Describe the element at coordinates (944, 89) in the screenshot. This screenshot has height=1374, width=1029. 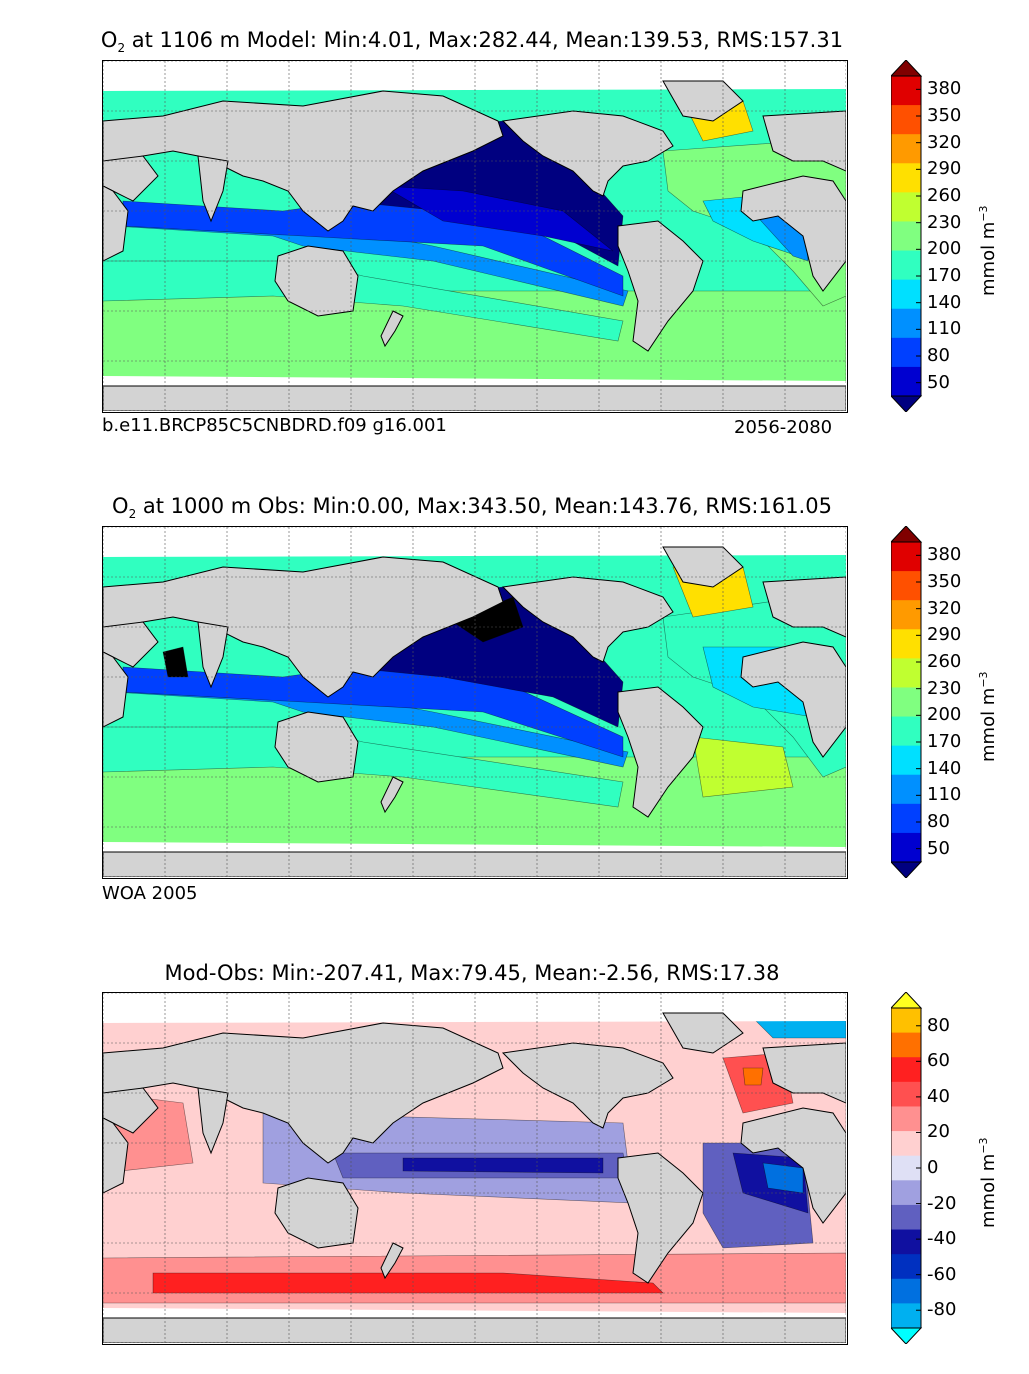
I see `colorbar-tick-label: 380` at that location.